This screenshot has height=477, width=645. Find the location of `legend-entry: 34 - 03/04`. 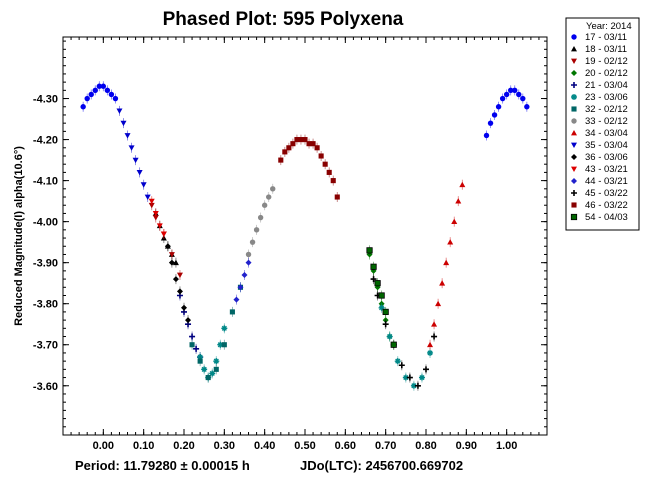

legend-entry: 34 - 03/04 is located at coordinates (606, 133).